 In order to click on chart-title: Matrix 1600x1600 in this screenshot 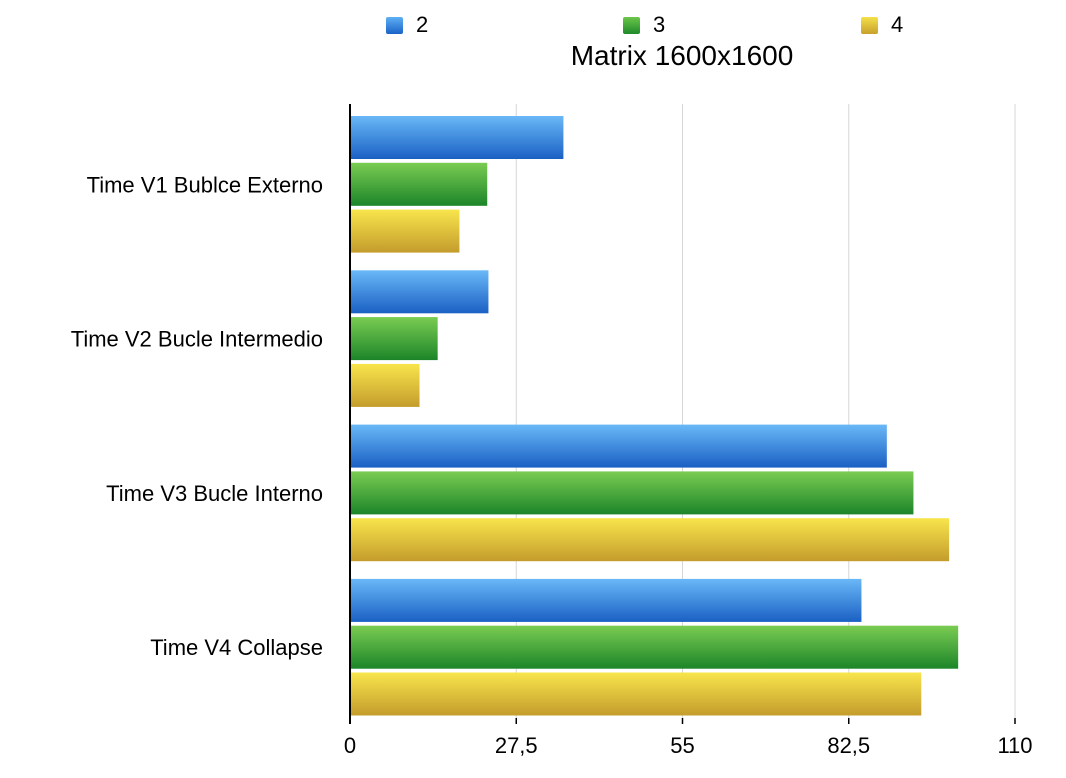, I will do `click(682, 55)`.